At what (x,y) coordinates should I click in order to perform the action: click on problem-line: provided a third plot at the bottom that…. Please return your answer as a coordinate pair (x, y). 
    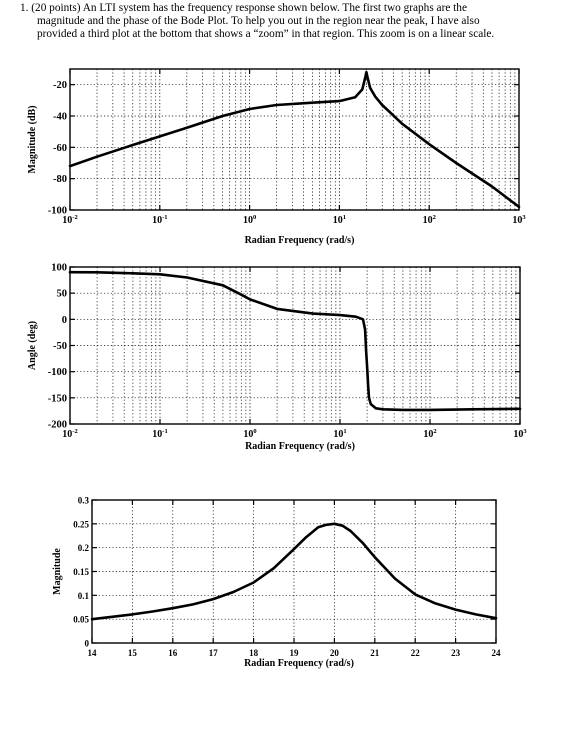
    Looking at the image, I should click on (266, 34).